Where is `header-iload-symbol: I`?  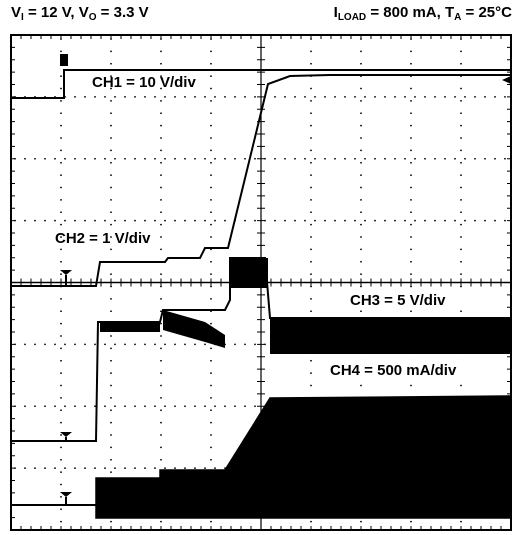 header-iload-symbol: I is located at coordinates (335, 12).